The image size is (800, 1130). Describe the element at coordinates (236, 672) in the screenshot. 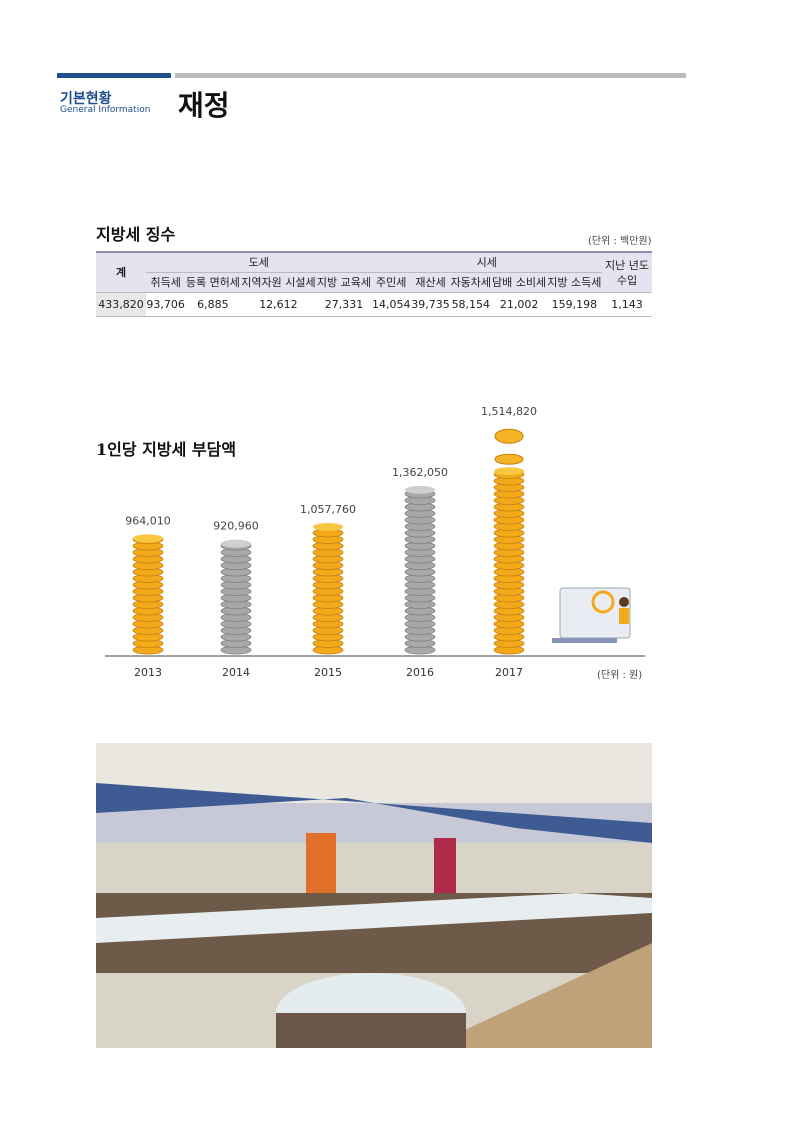

I see `x-tick-label: 2014` at that location.